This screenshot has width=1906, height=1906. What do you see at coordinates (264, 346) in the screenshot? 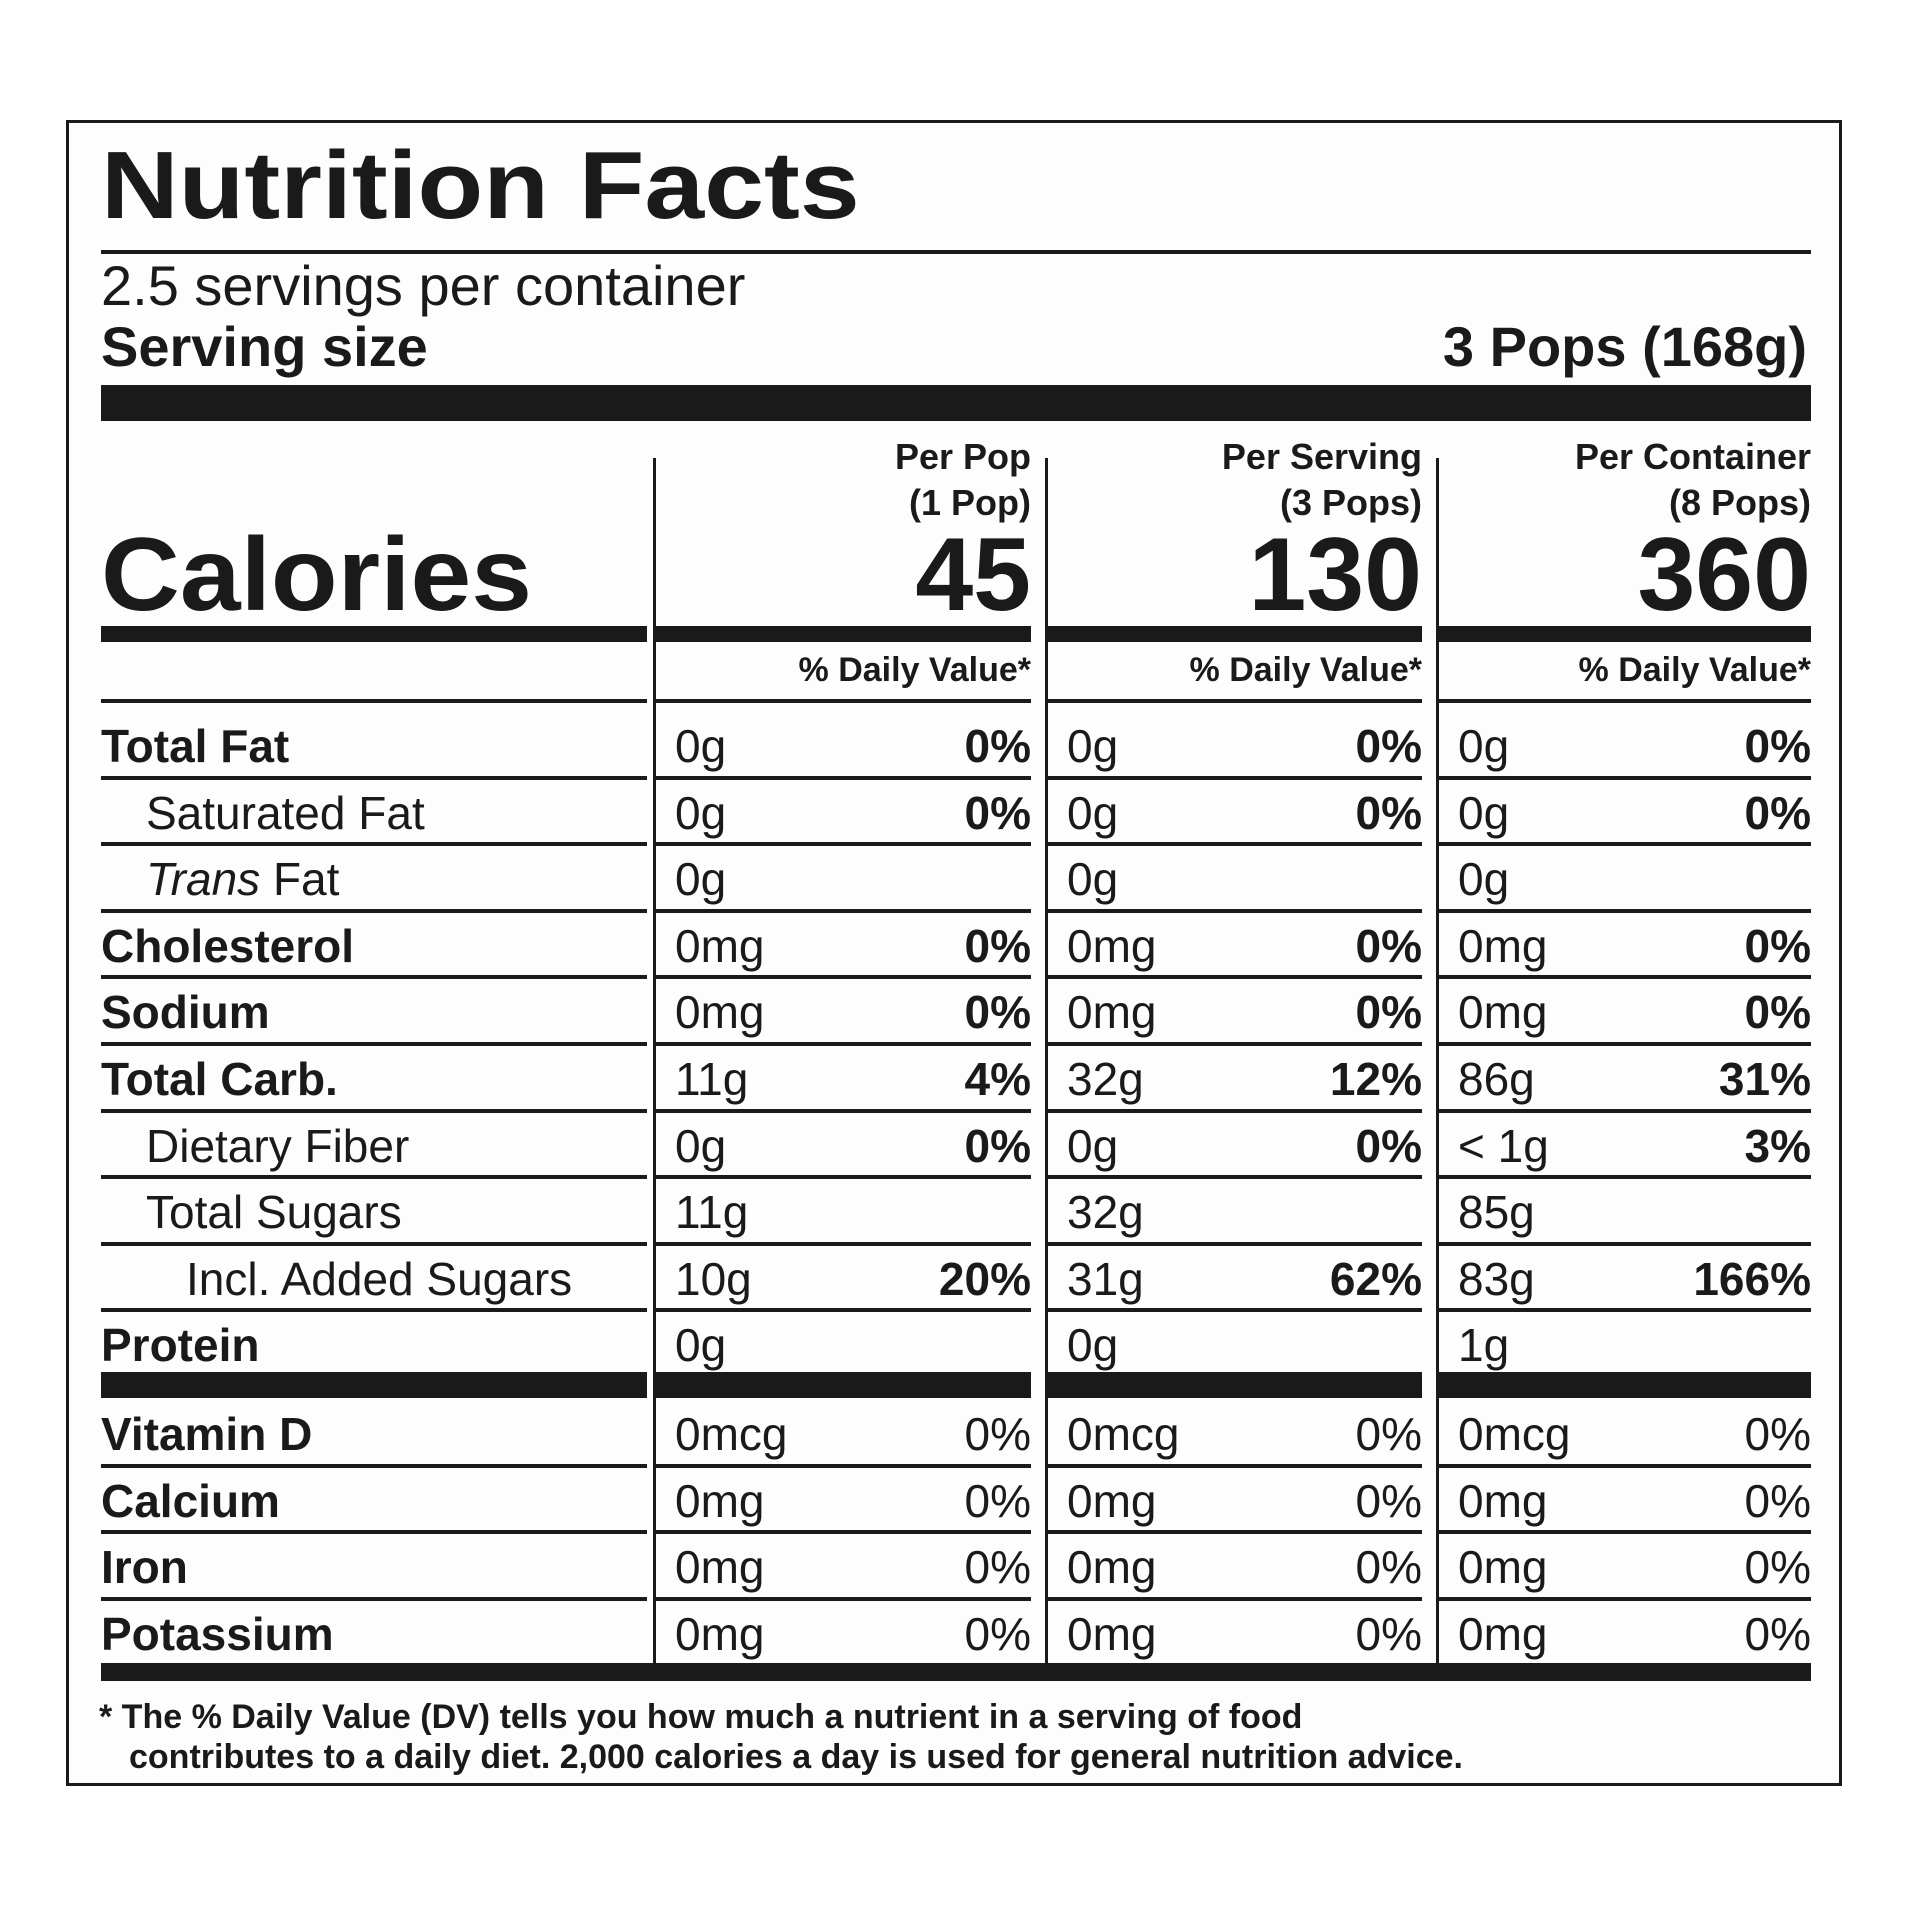
I see `serving-size-label: Serving size` at bounding box center [264, 346].